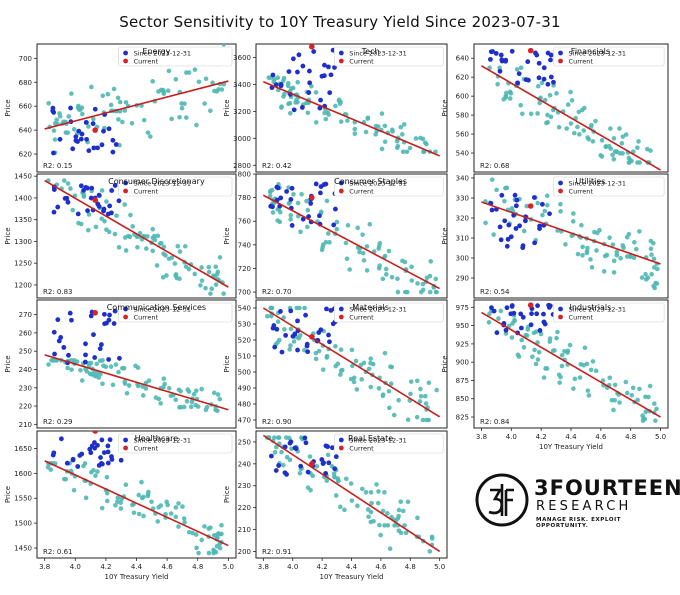  What do you see at coordinates (590, 51) in the screenshot?
I see `panel-title: Financials` at bounding box center [590, 51].